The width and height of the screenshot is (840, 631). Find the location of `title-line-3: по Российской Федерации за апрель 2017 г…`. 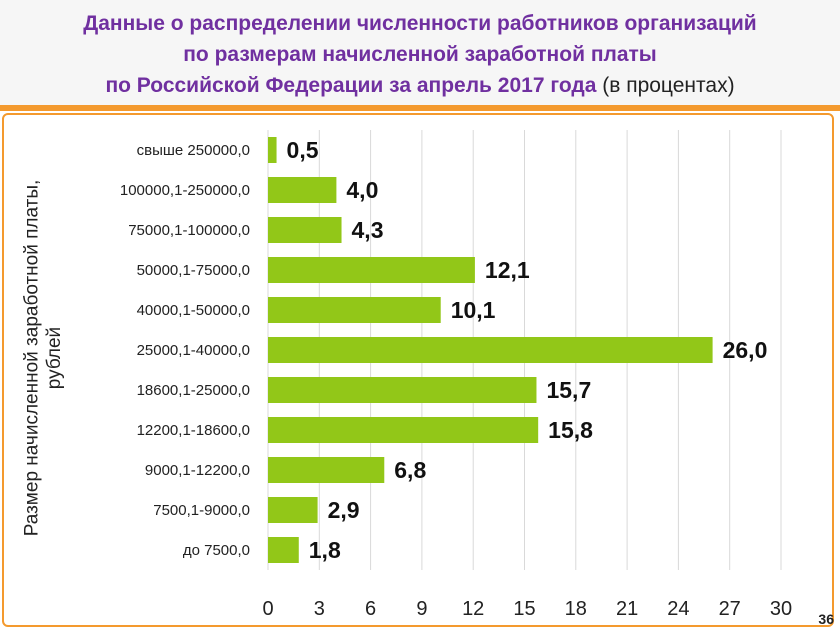

title-line-3: по Российской Федерации за апрель 2017 г… is located at coordinates (420, 85).